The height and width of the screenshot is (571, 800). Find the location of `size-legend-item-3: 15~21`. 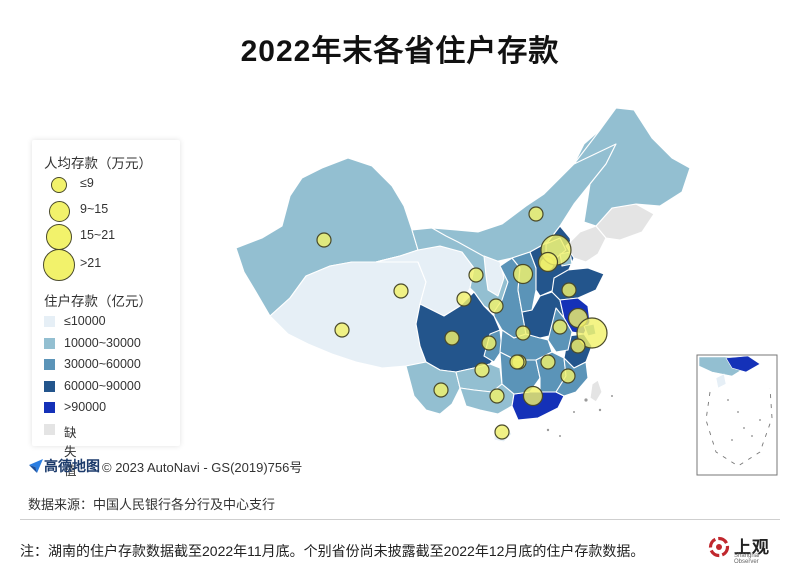

size-legend-item-3: 15~21 is located at coordinates (106, 237).